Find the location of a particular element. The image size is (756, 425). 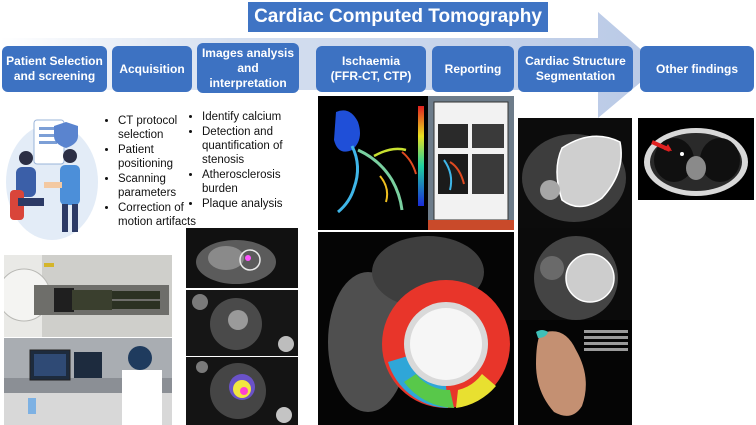

segmentation-long-axis-image is located at coordinates (575, 173).